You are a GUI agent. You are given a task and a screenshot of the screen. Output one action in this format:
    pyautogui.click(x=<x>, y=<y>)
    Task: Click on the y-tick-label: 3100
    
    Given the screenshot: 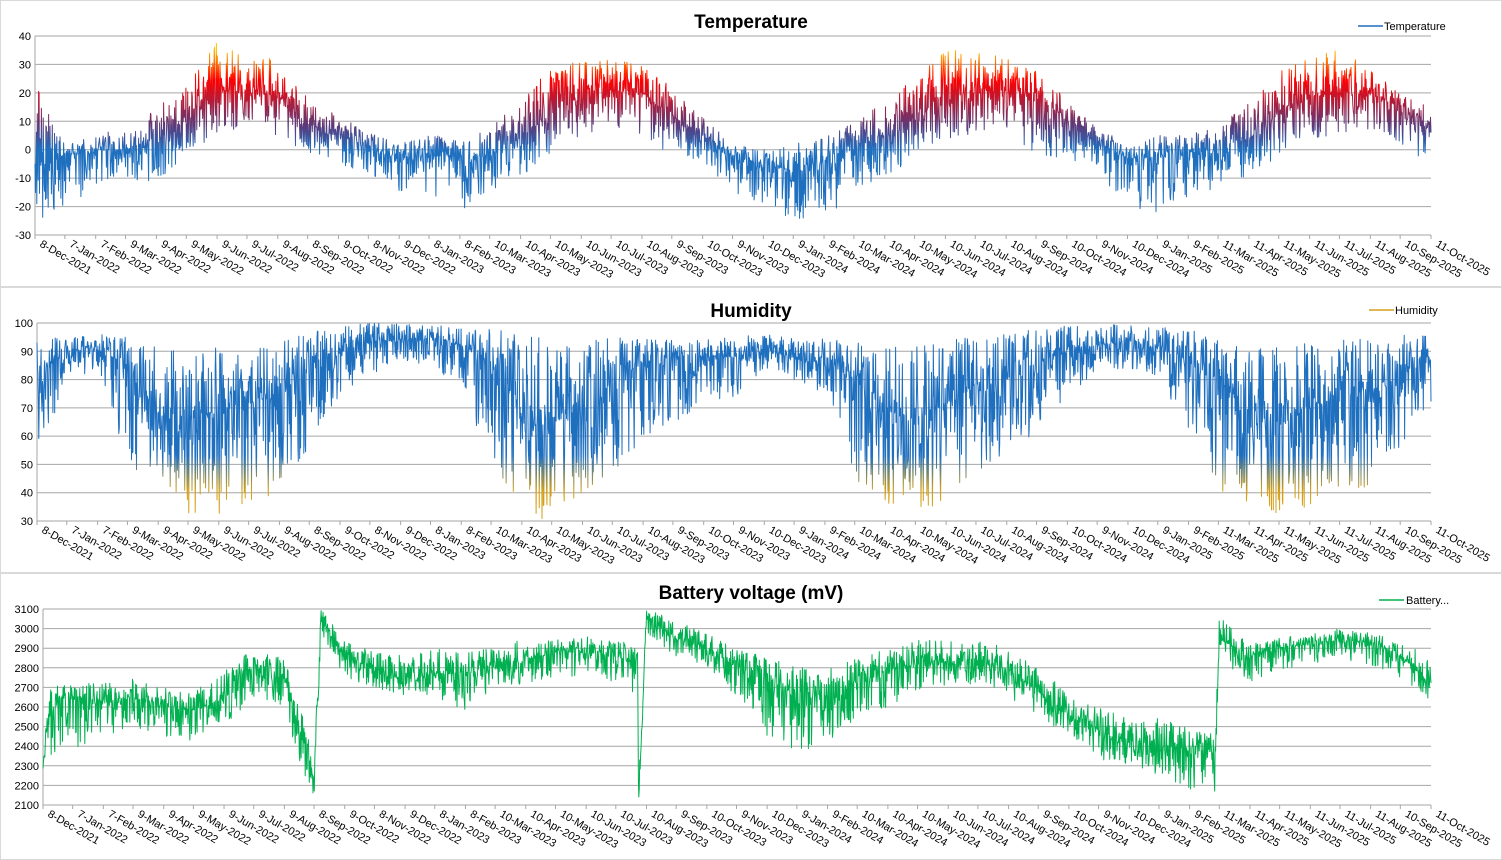 What is the action you would take?
    pyautogui.click(x=27, y=610)
    